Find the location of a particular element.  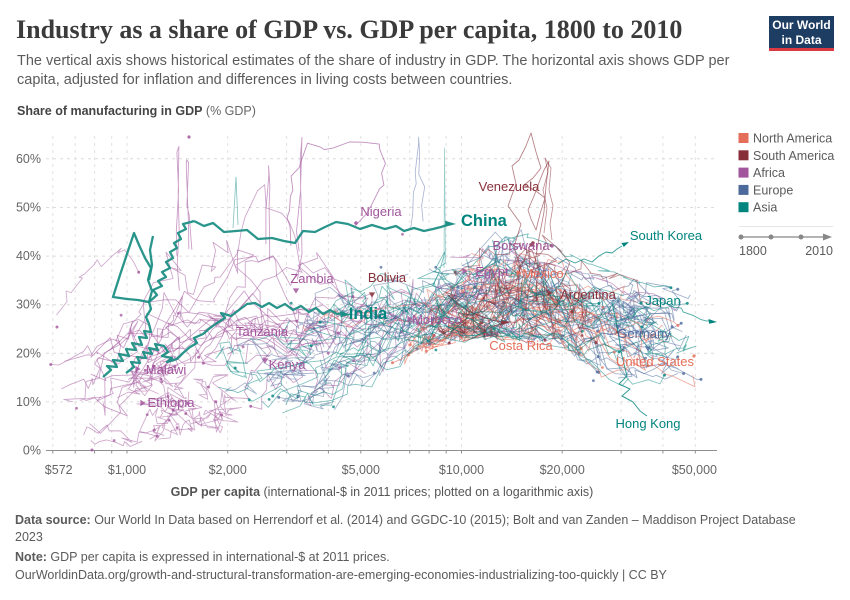

svg-text: Germany is located at coordinates (644, 333).